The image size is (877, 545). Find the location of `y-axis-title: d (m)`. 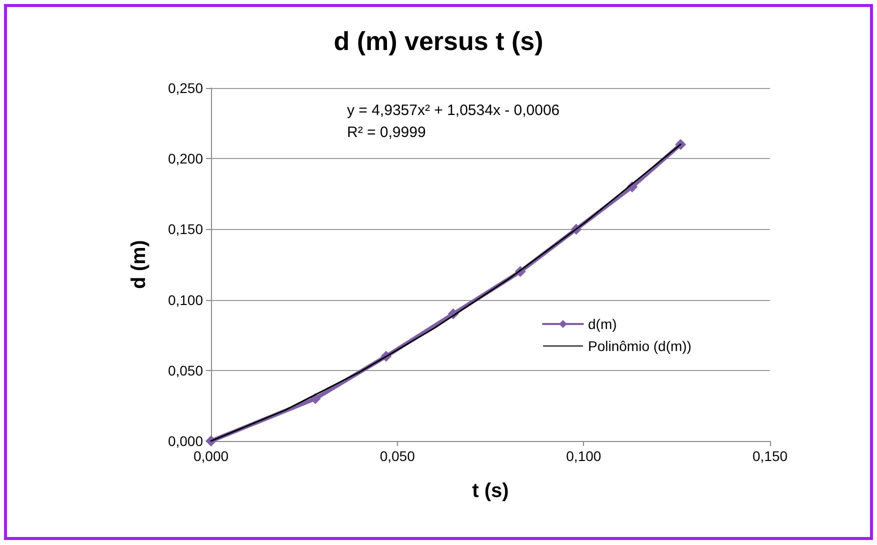

y-axis-title: d (m) is located at coordinates (139, 264).